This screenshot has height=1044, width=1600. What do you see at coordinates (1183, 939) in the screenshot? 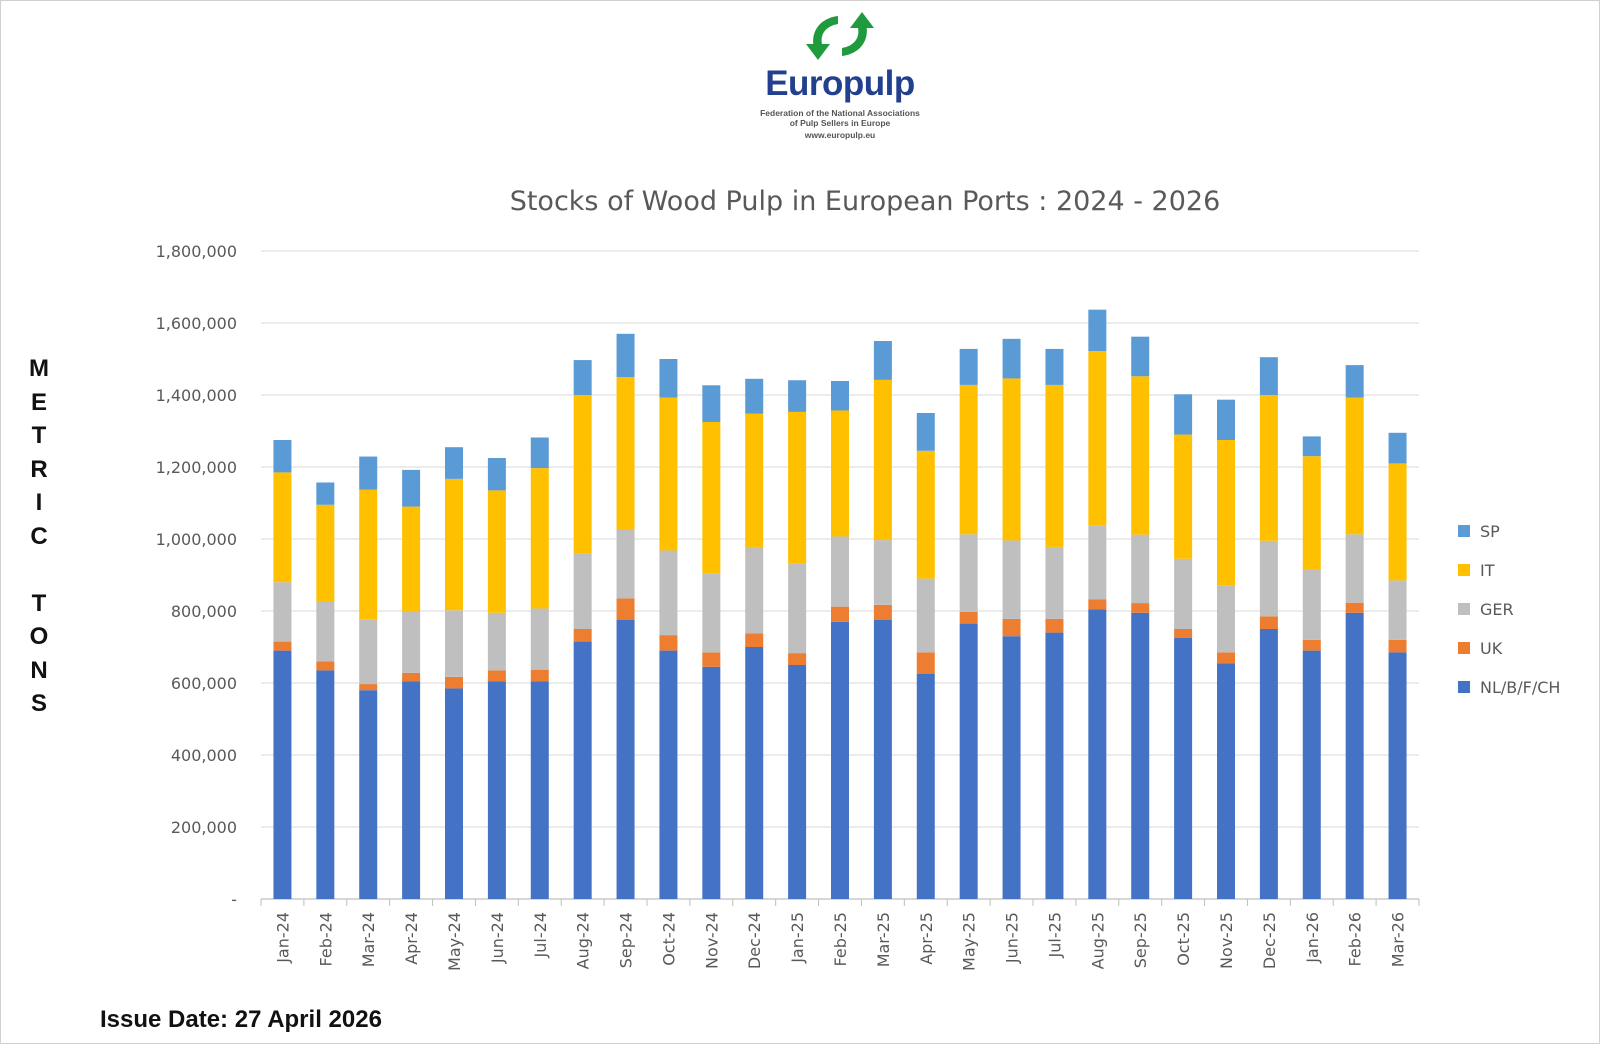
I see `x-tick-label: Oct-25` at bounding box center [1183, 939].